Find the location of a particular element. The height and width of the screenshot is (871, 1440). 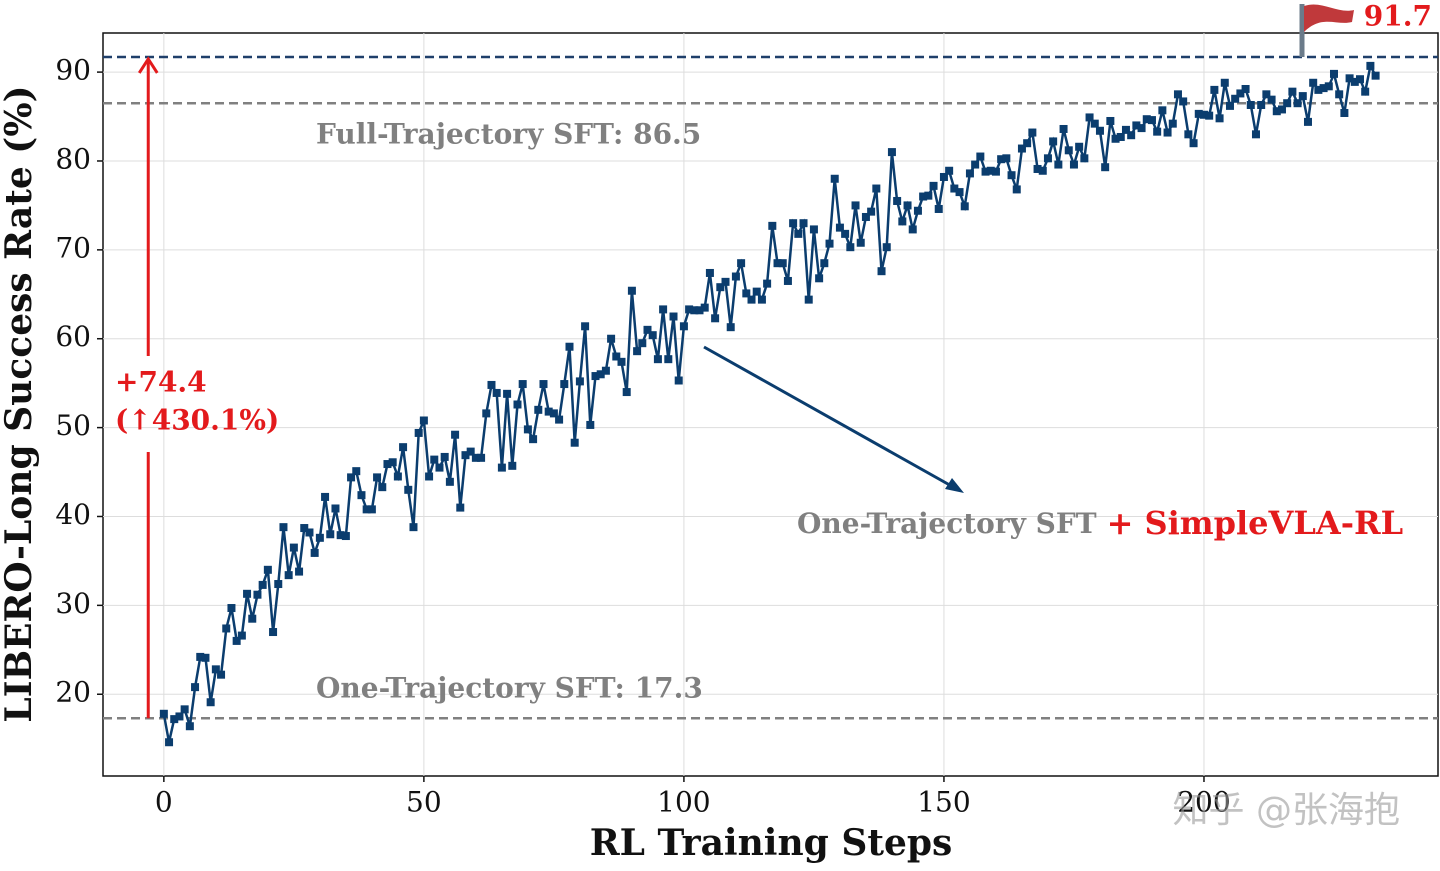

annotation-arrow is located at coordinates (829, 417).